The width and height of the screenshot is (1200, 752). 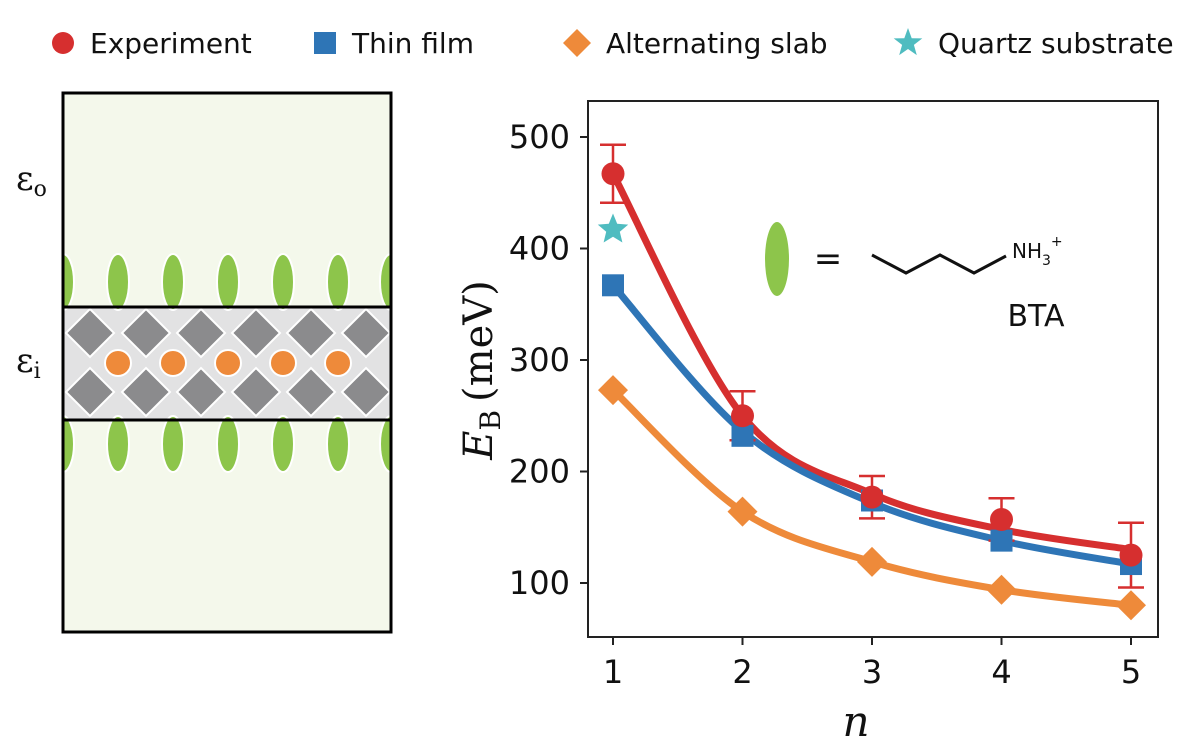 I want to click on legend-diamond-marker, so click(x=577, y=43).